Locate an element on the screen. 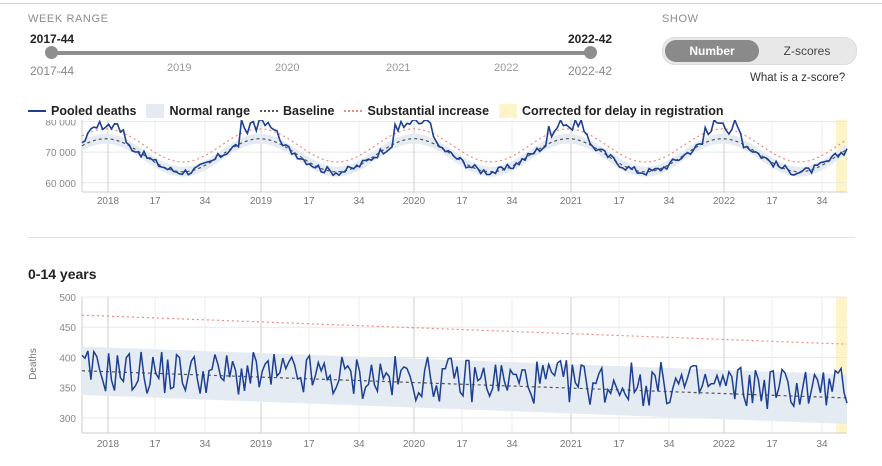 This screenshot has height=466, width=882. y-tick-label: 60 000 is located at coordinates (60, 184).